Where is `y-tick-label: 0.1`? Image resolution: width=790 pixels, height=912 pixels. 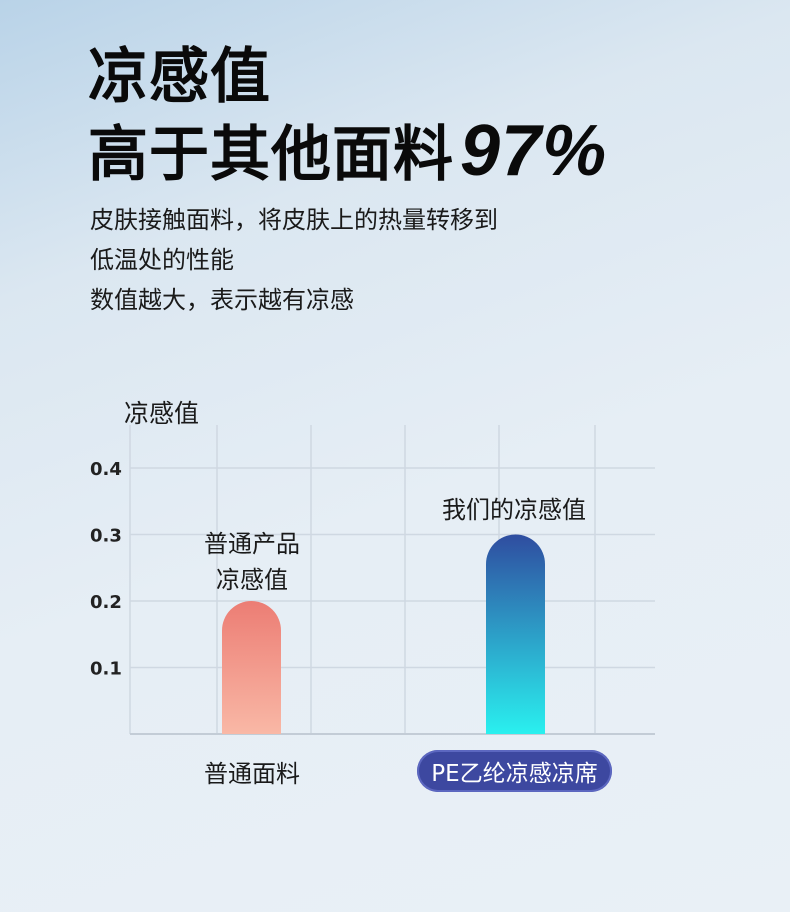
y-tick-label: 0.1 is located at coordinates (106, 669).